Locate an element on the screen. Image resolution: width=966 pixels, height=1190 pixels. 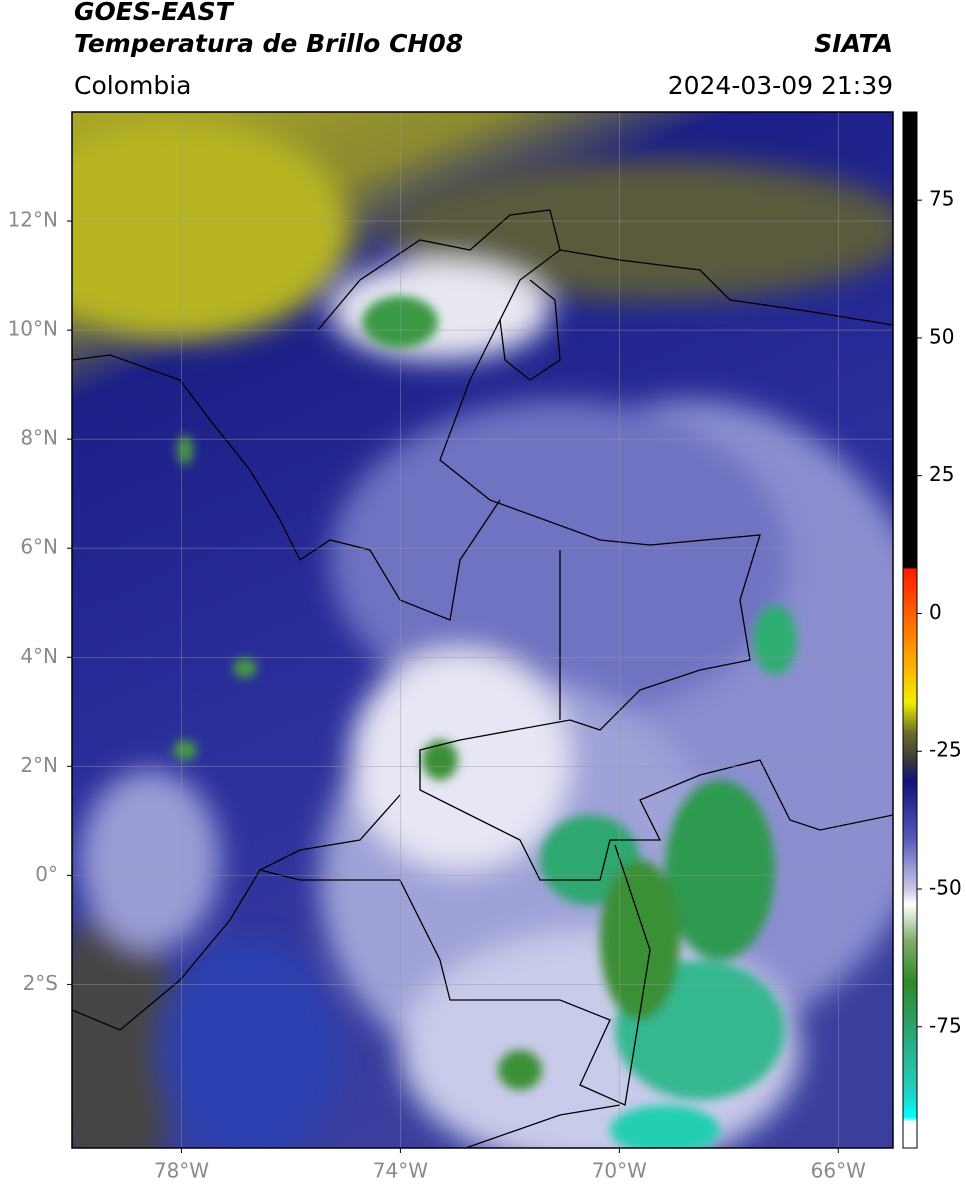
lat-label: 2°S is located at coordinates (40, 983).